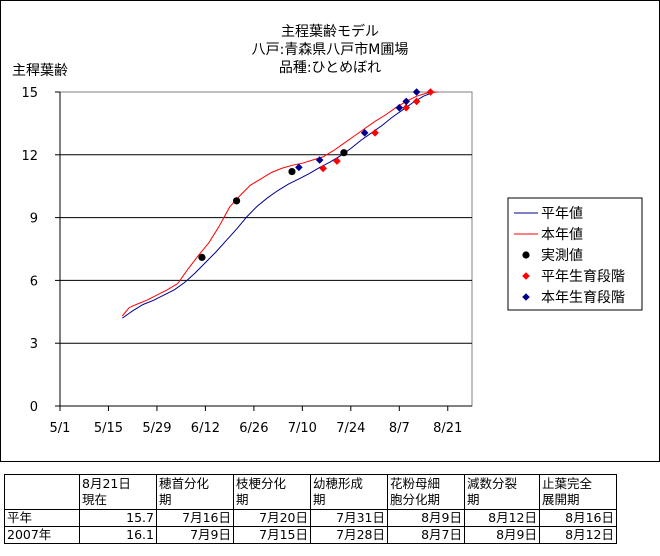  I want to click on y-axis-label: 主稈葉齢, so click(40, 71).